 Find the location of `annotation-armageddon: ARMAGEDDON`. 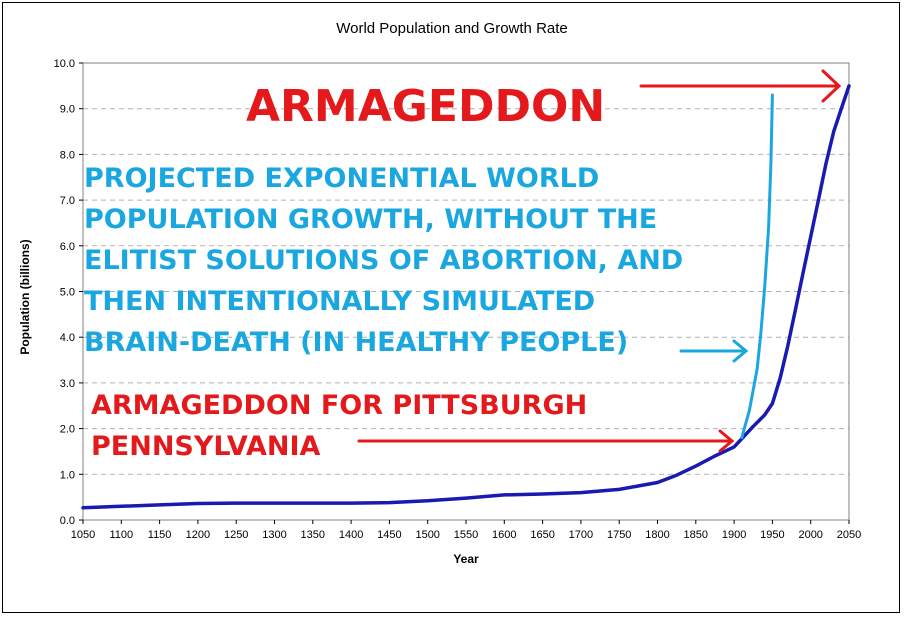

annotation-armageddon: ARMAGEDDON is located at coordinates (425, 106).